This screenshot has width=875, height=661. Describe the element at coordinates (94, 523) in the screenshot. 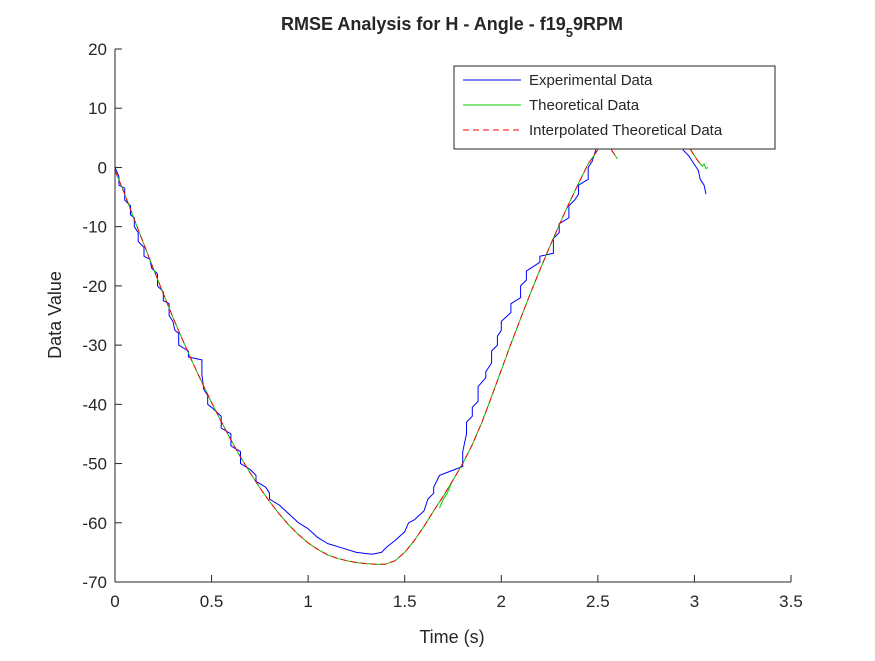

I see `y-tick-label: -60` at that location.